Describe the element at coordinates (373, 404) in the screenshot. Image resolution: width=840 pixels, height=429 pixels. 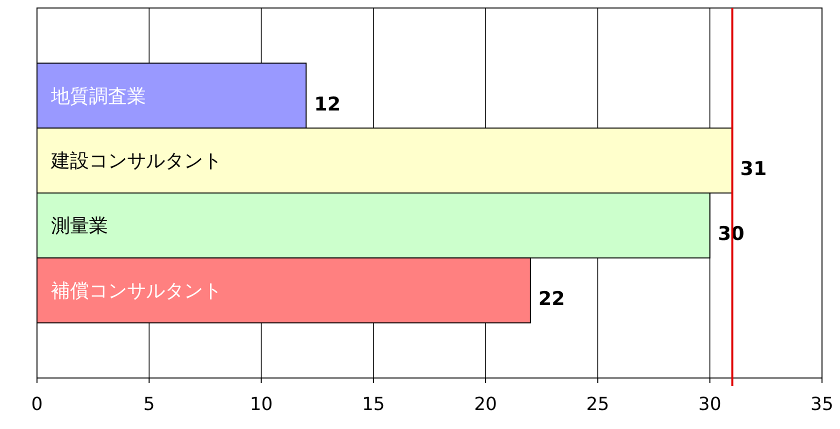
I see `x-tick-label: 15` at that location.